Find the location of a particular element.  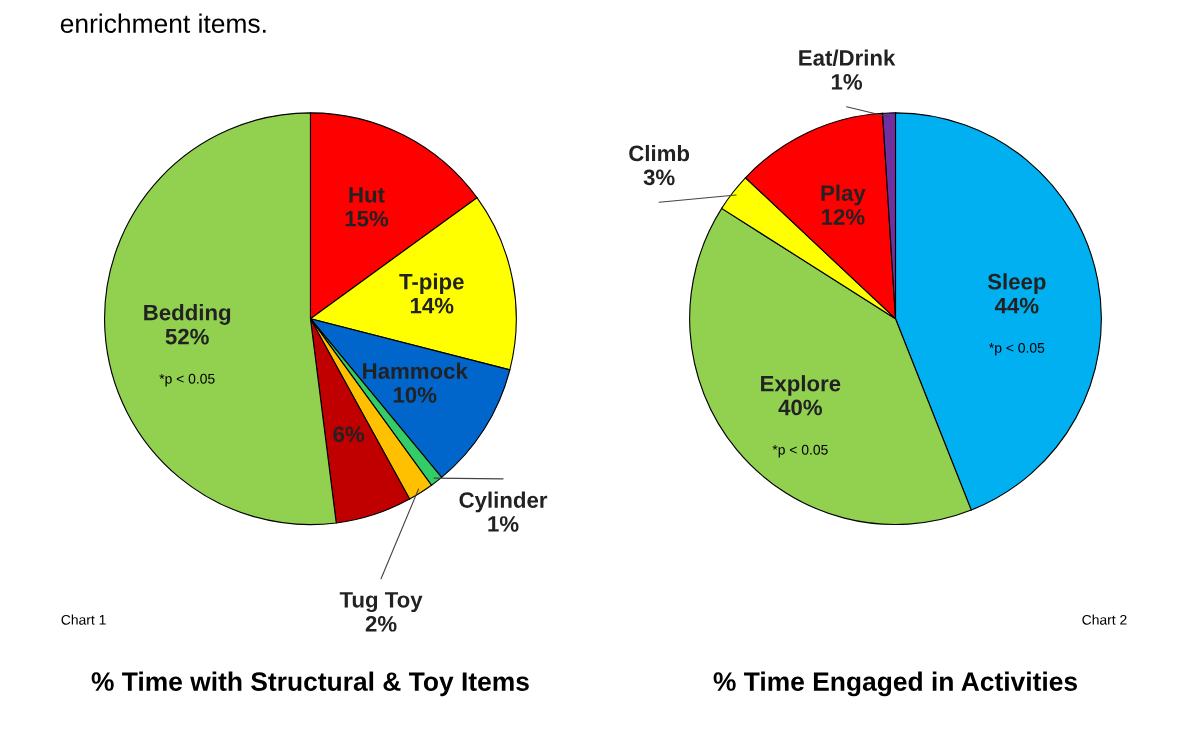

slice-label: Play is located at coordinates (843, 195).